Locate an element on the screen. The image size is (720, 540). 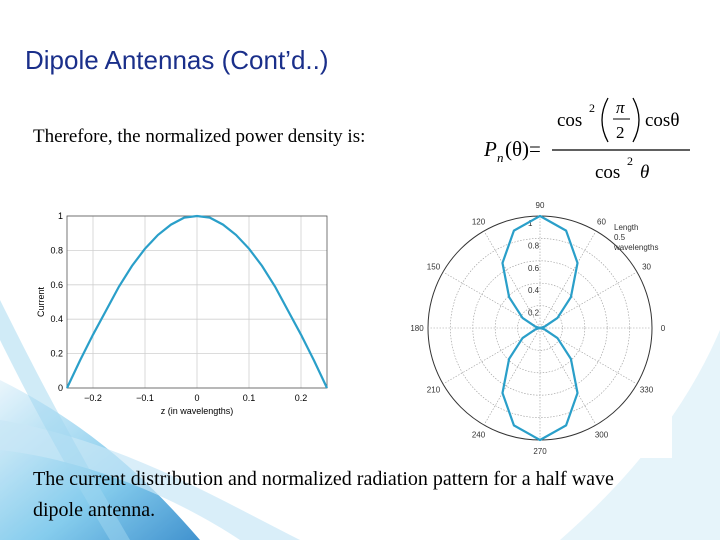
annotation: 0.5 is located at coordinates (620, 237).